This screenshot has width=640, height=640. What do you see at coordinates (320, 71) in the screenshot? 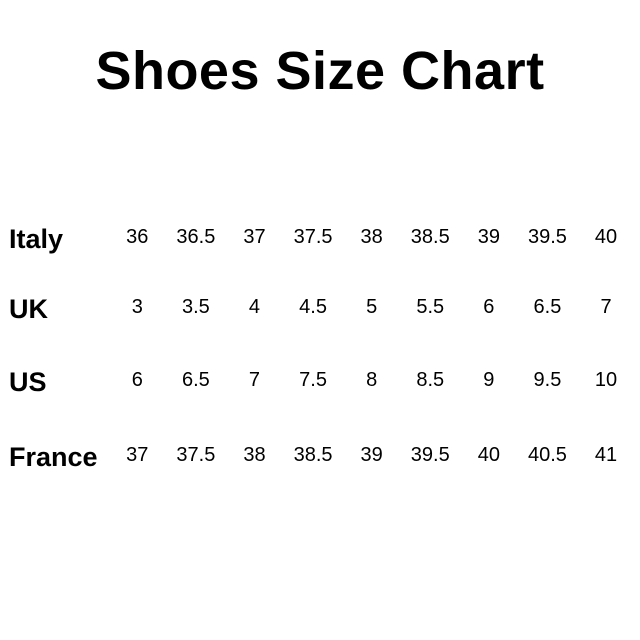
I see `page-title: Shoes Size Chart` at bounding box center [320, 71].